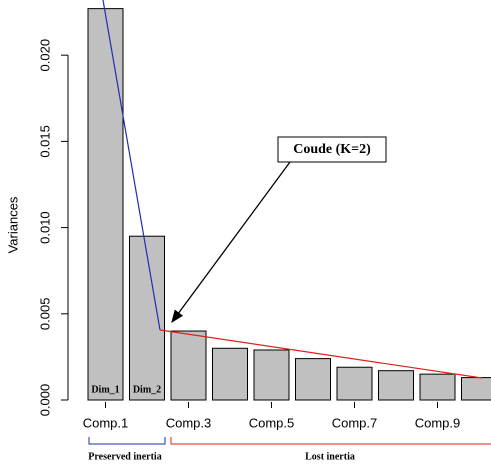  Describe the element at coordinates (272, 422) in the screenshot. I see `x-tick-label: Comp.5` at that location.